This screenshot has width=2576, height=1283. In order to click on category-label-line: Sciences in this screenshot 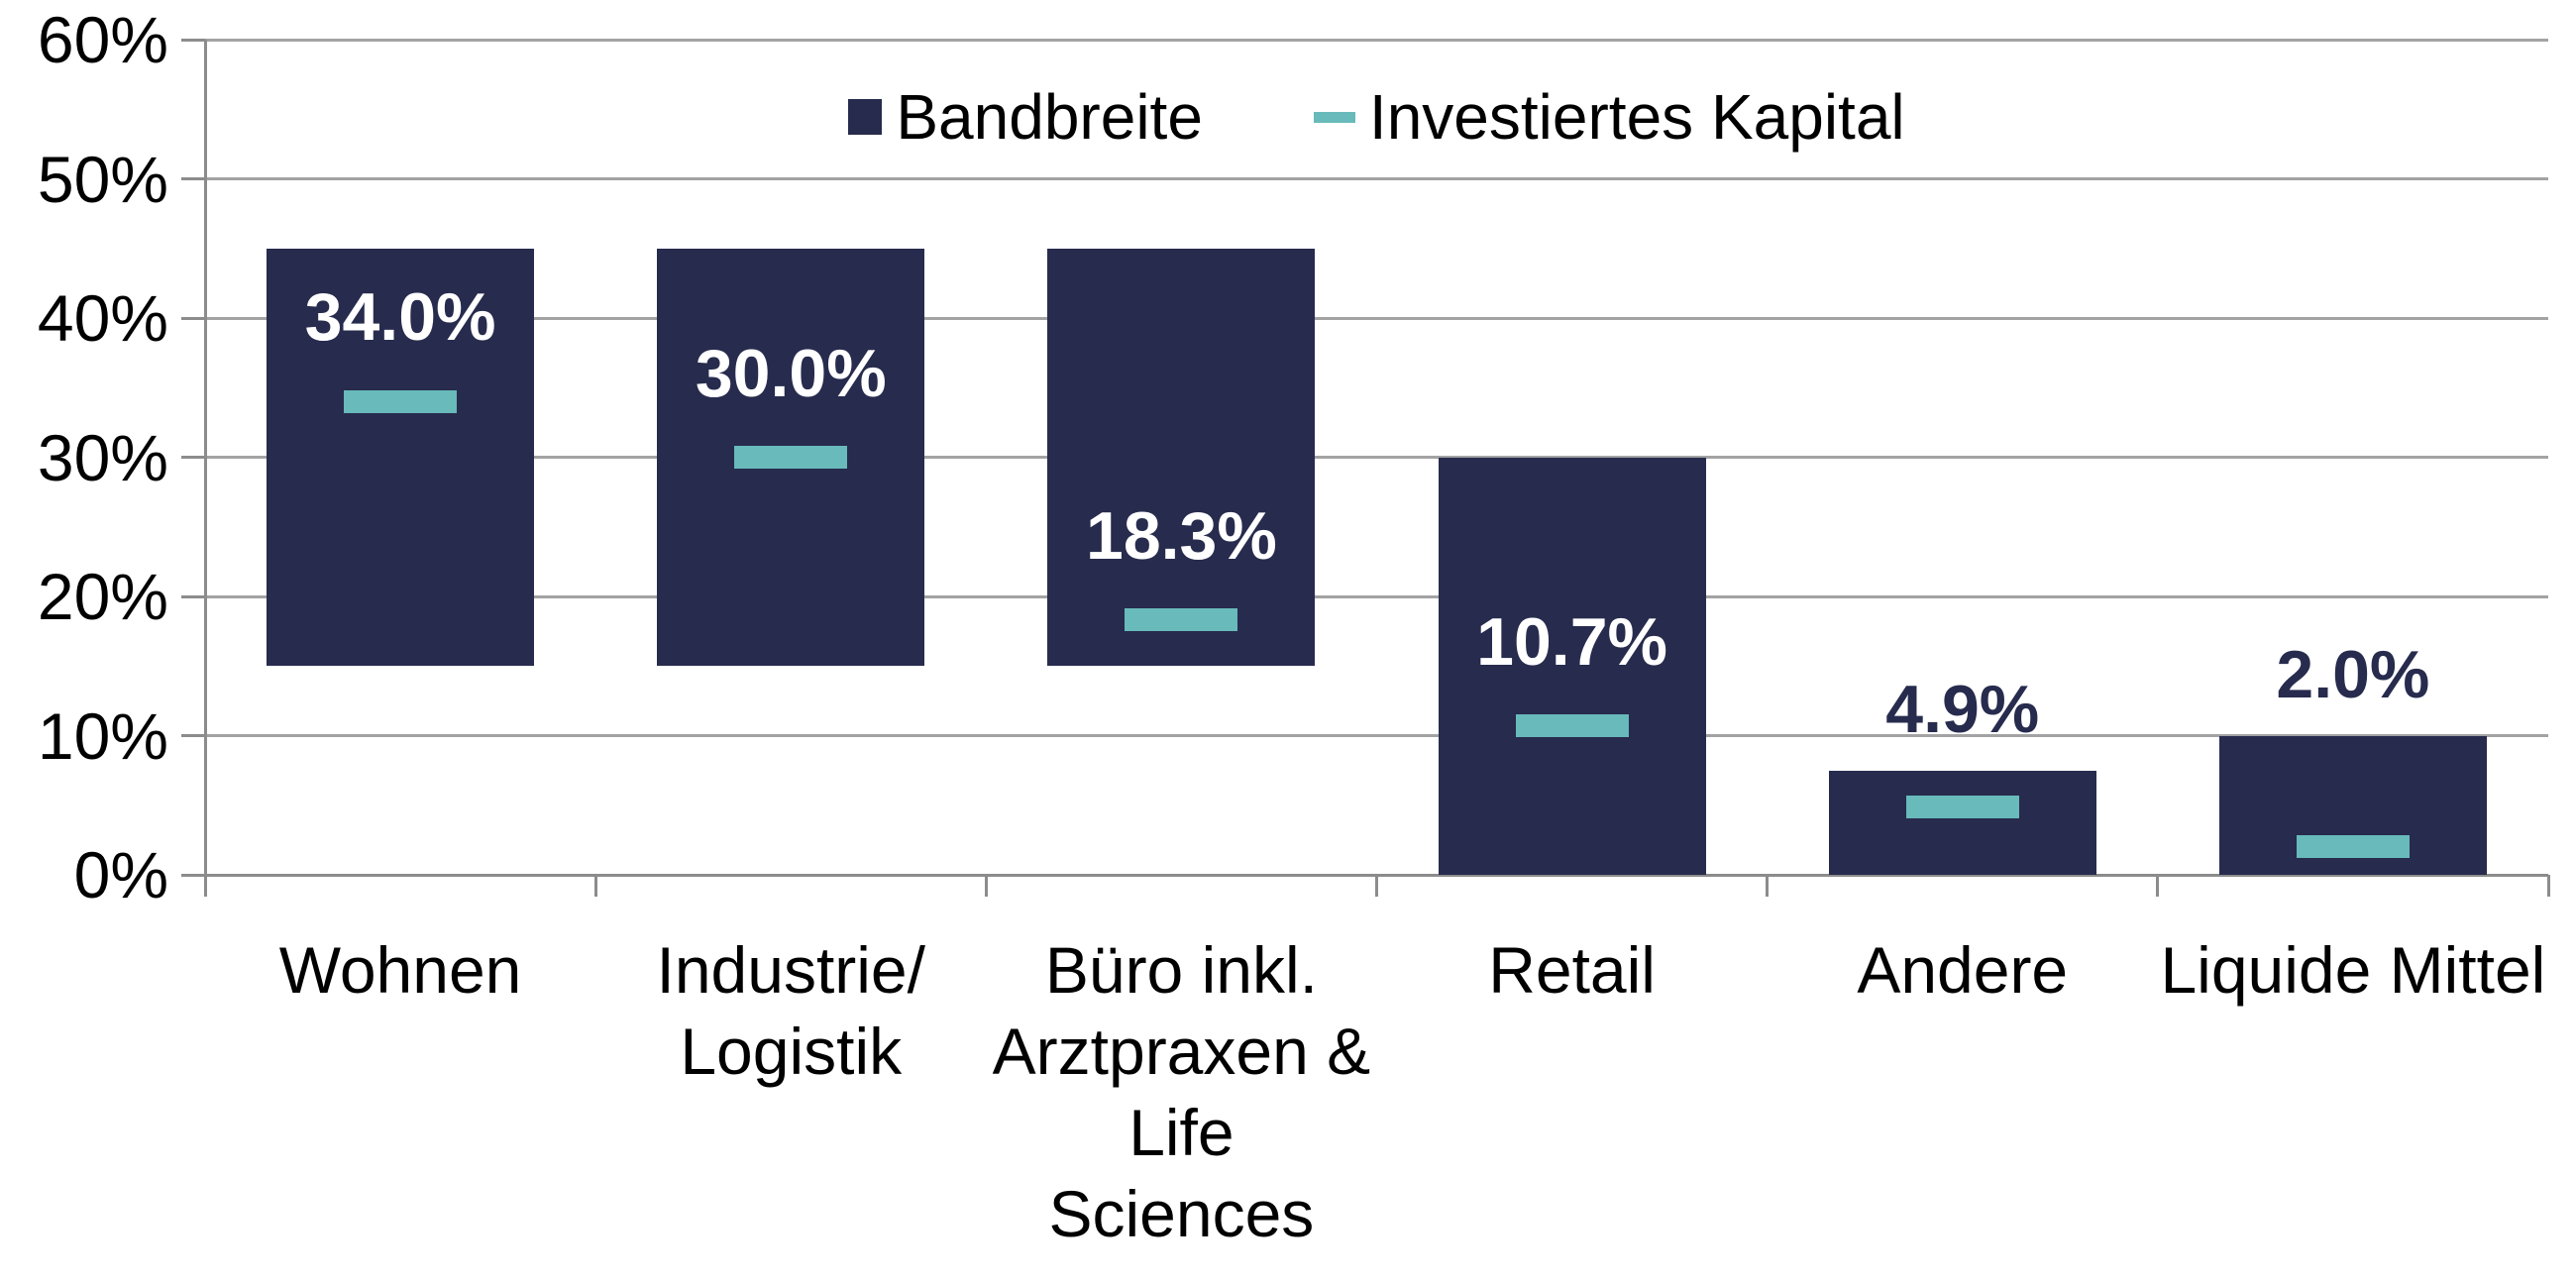, I will do `click(1181, 1213)`.